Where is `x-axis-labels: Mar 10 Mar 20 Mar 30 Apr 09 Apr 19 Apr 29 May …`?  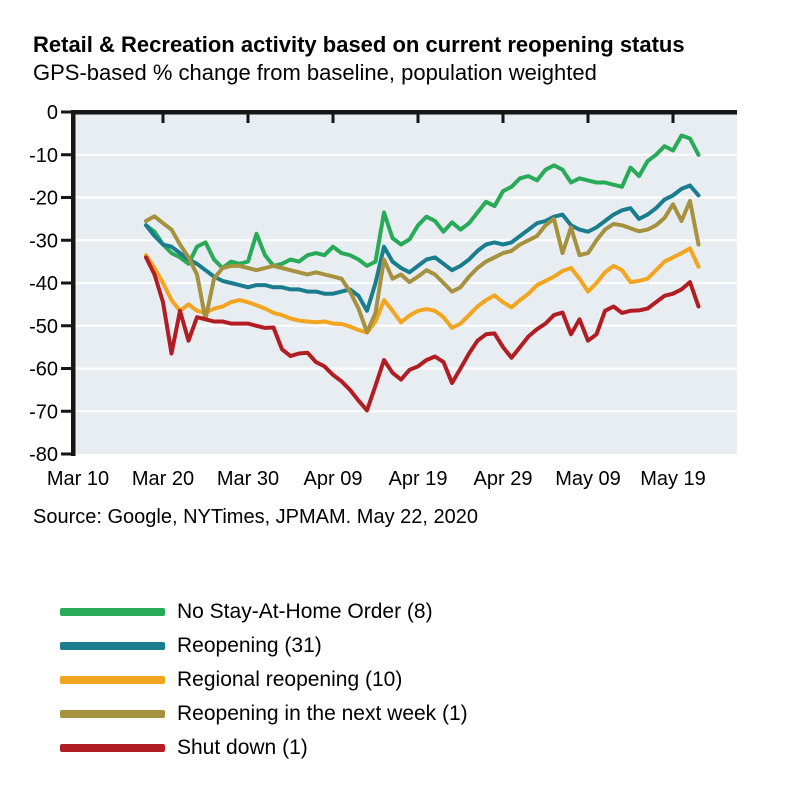
x-axis-labels: Mar 10 Mar 20 Mar 30 Apr 09 Apr 19 Apr 29 May … is located at coordinates (376, 479).